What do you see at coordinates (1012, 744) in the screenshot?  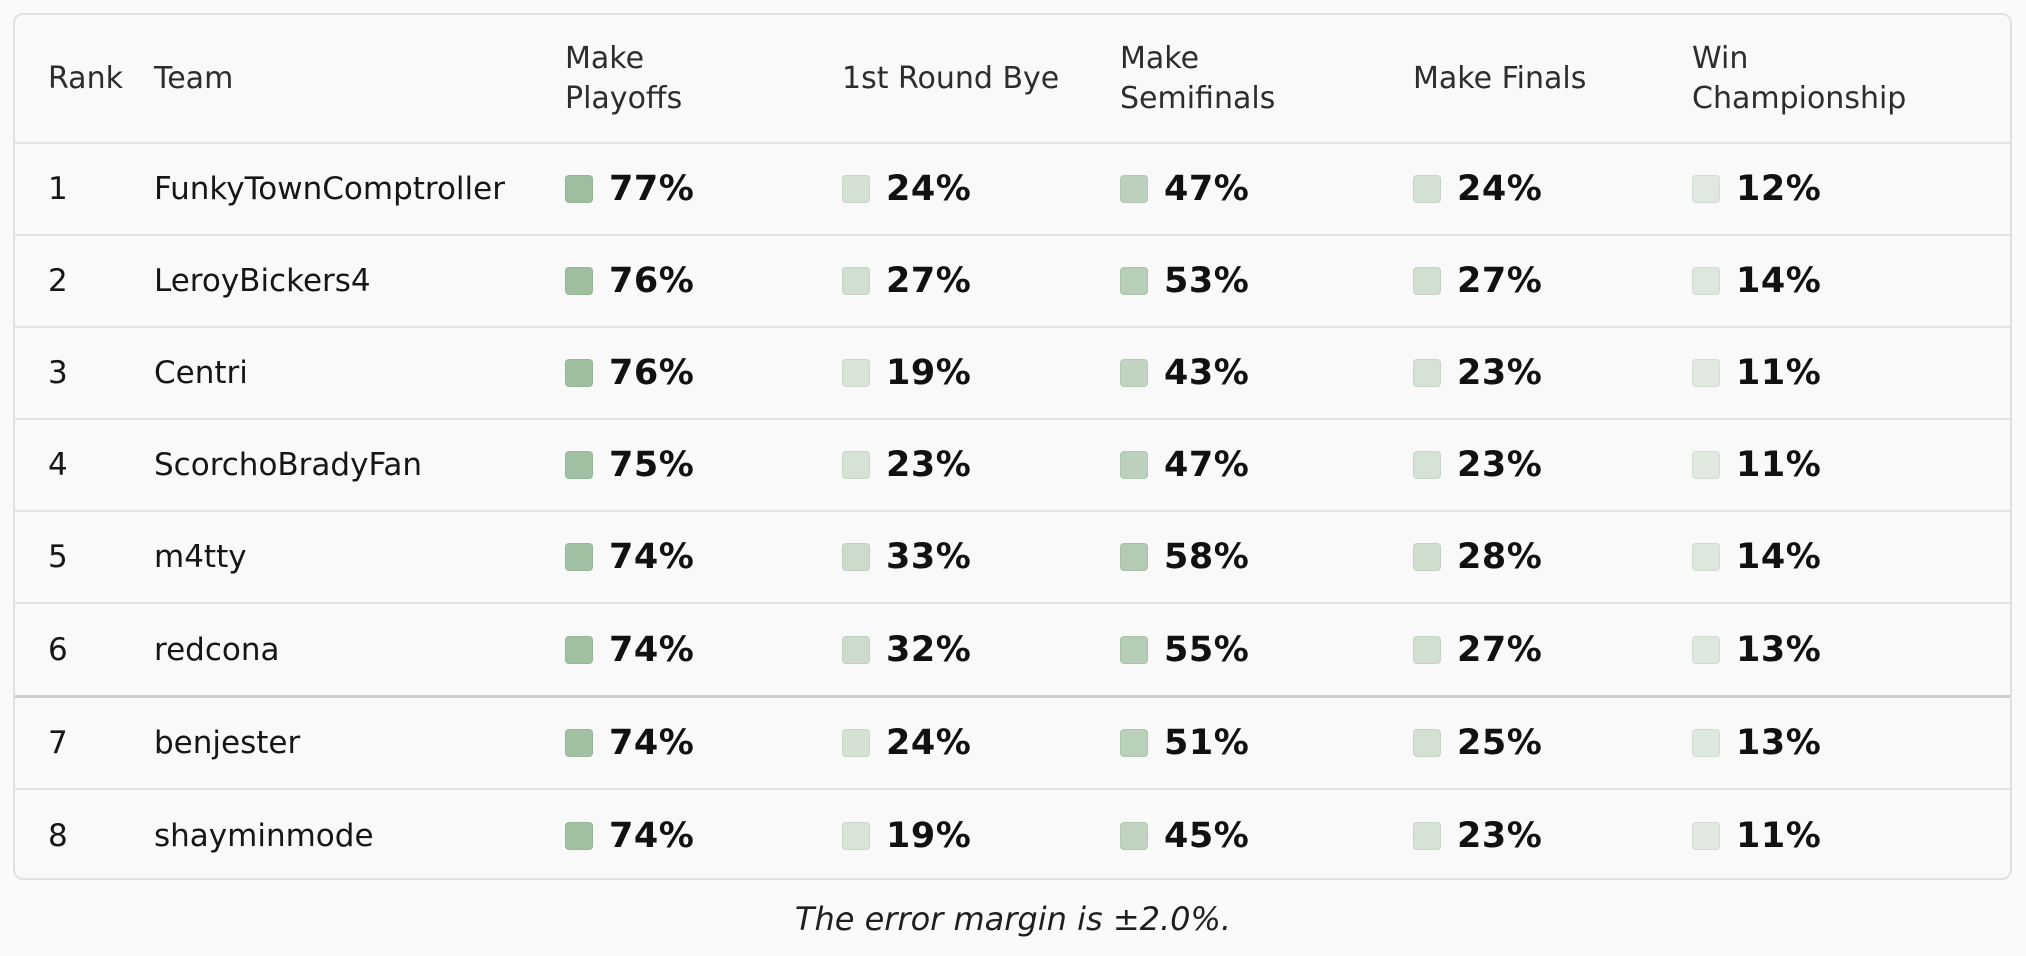 I see `table-row: 7 benjester 74% 24% 51% 25% 13%` at bounding box center [1012, 744].